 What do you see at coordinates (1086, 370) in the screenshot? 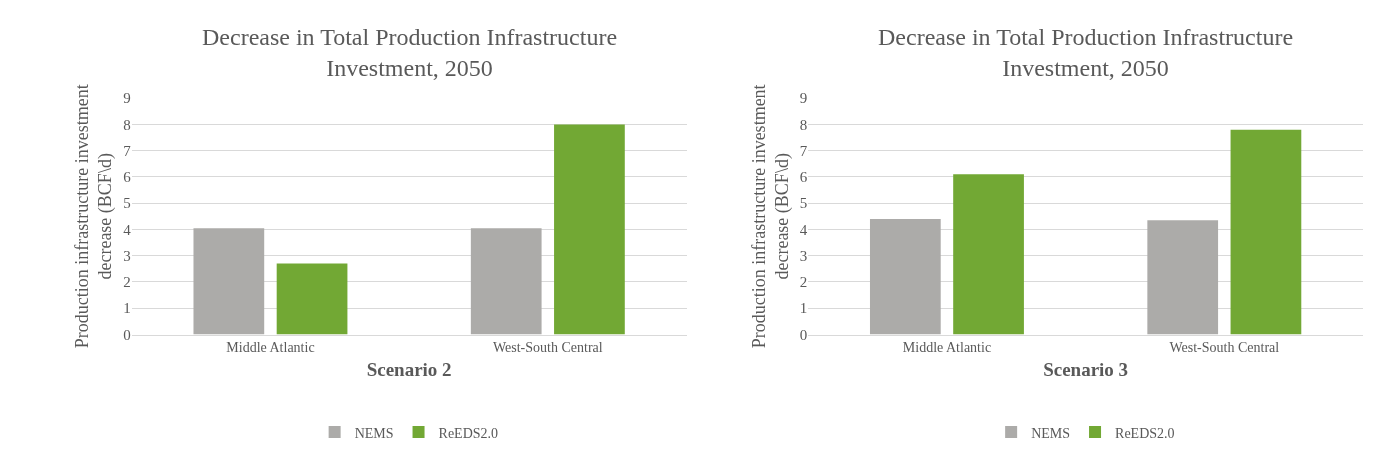
I see `x-axis-title: Scenario 3` at bounding box center [1086, 370].